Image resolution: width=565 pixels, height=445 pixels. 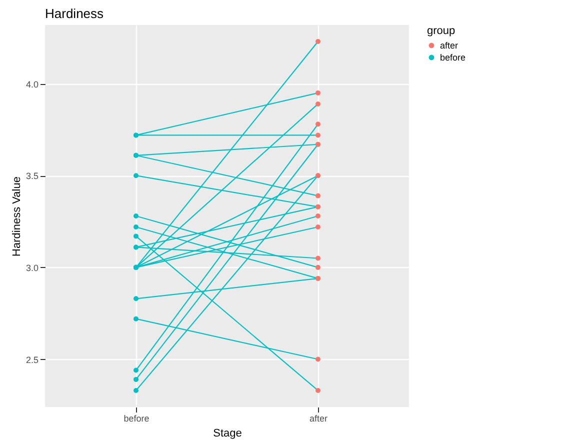 I want to click on chart-title: Hardiness, so click(x=74, y=13).